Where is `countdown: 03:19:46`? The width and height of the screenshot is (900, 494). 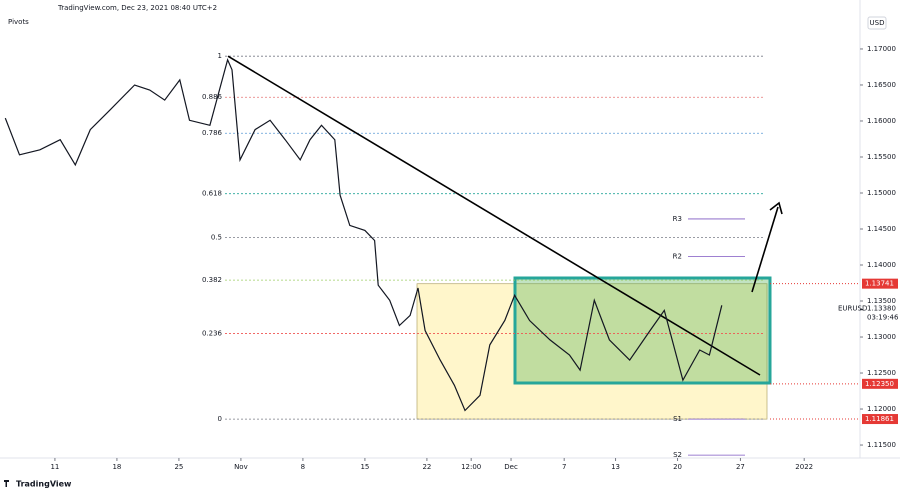
countdown: 03:19:46 is located at coordinates (883, 318).